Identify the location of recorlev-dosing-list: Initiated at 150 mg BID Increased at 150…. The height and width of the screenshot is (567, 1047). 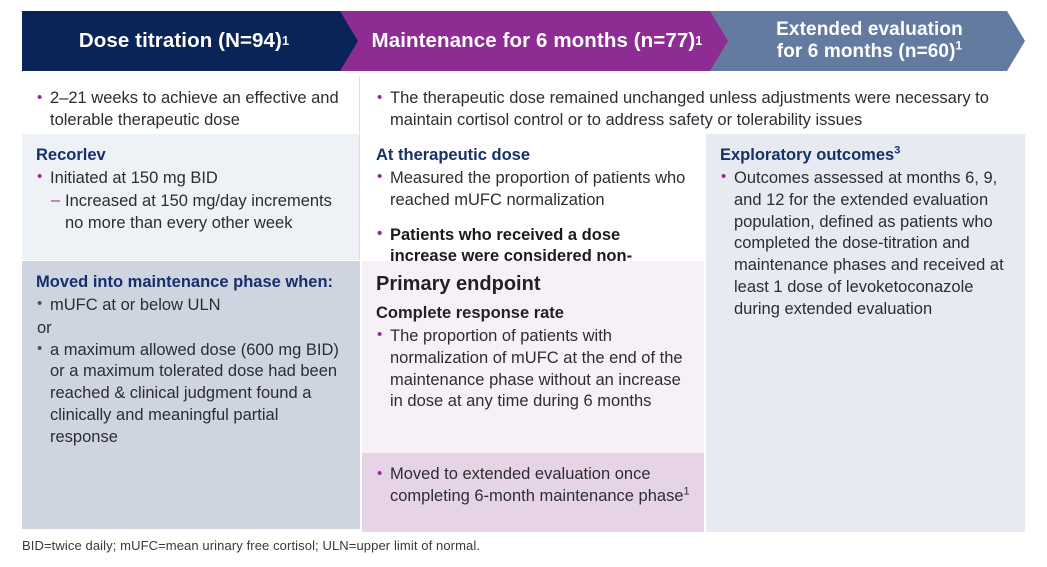
(190, 201).